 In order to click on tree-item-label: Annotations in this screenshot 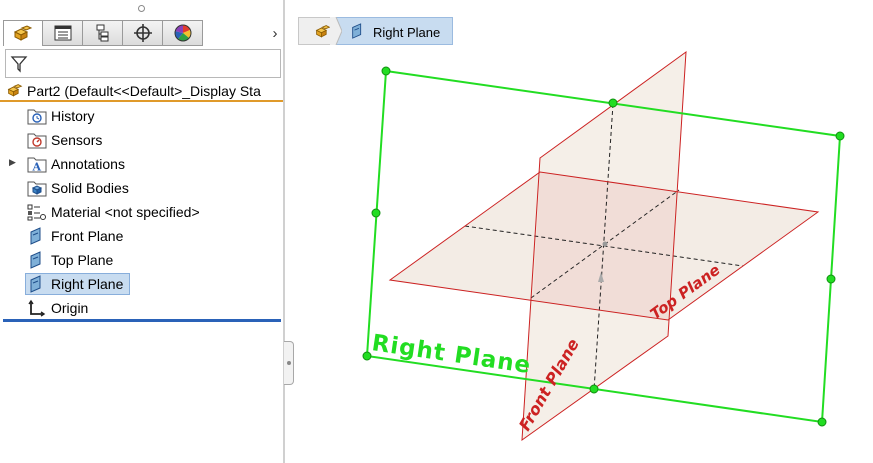, I will do `click(88, 164)`.